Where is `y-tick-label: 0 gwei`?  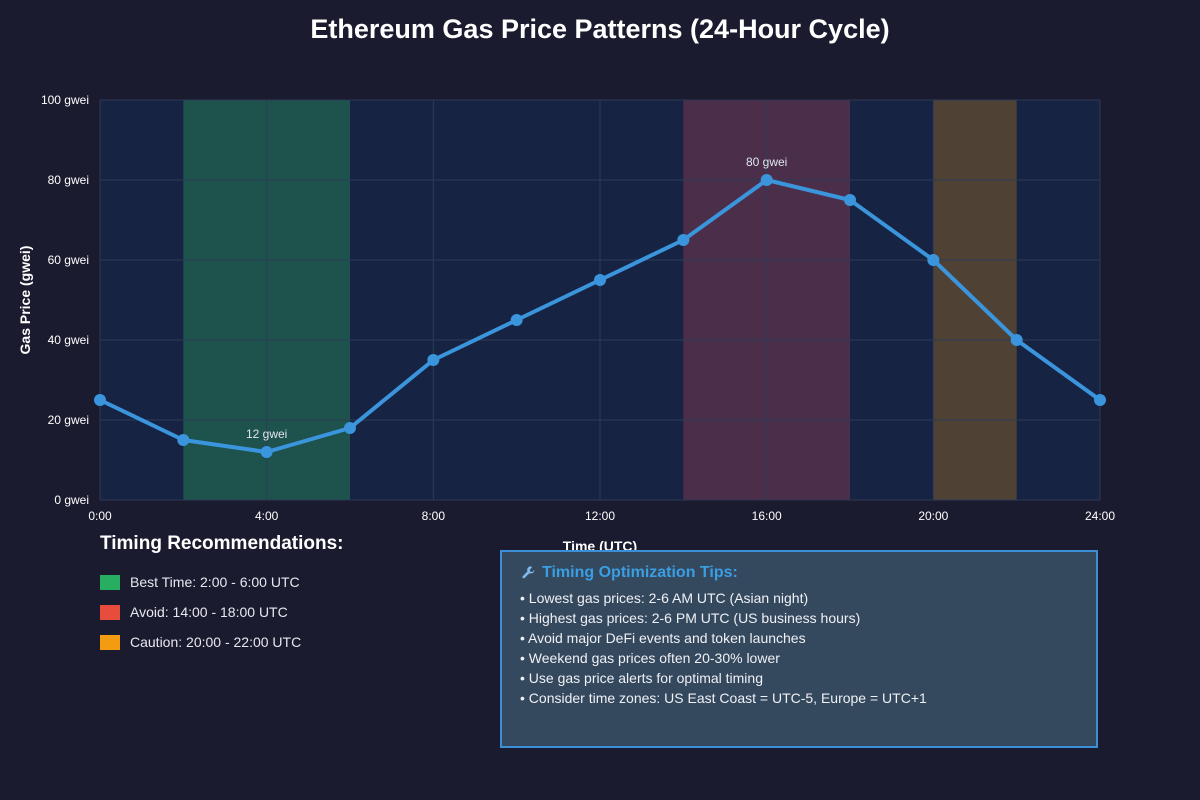 y-tick-label: 0 gwei is located at coordinates (71, 500).